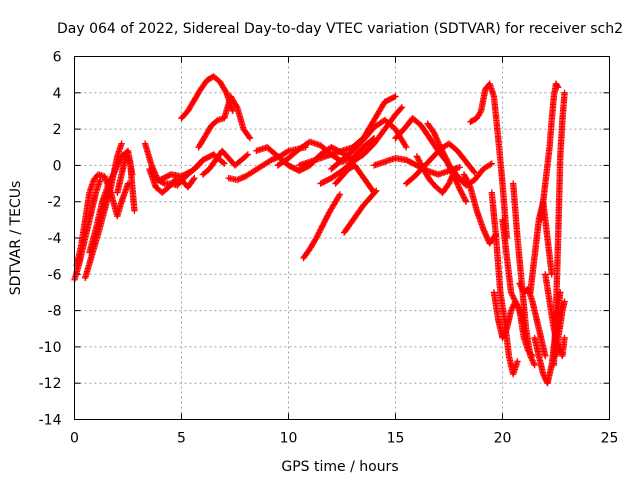  Describe the element at coordinates (55, 275) in the screenshot. I see `y-tick-label: -6` at that location.